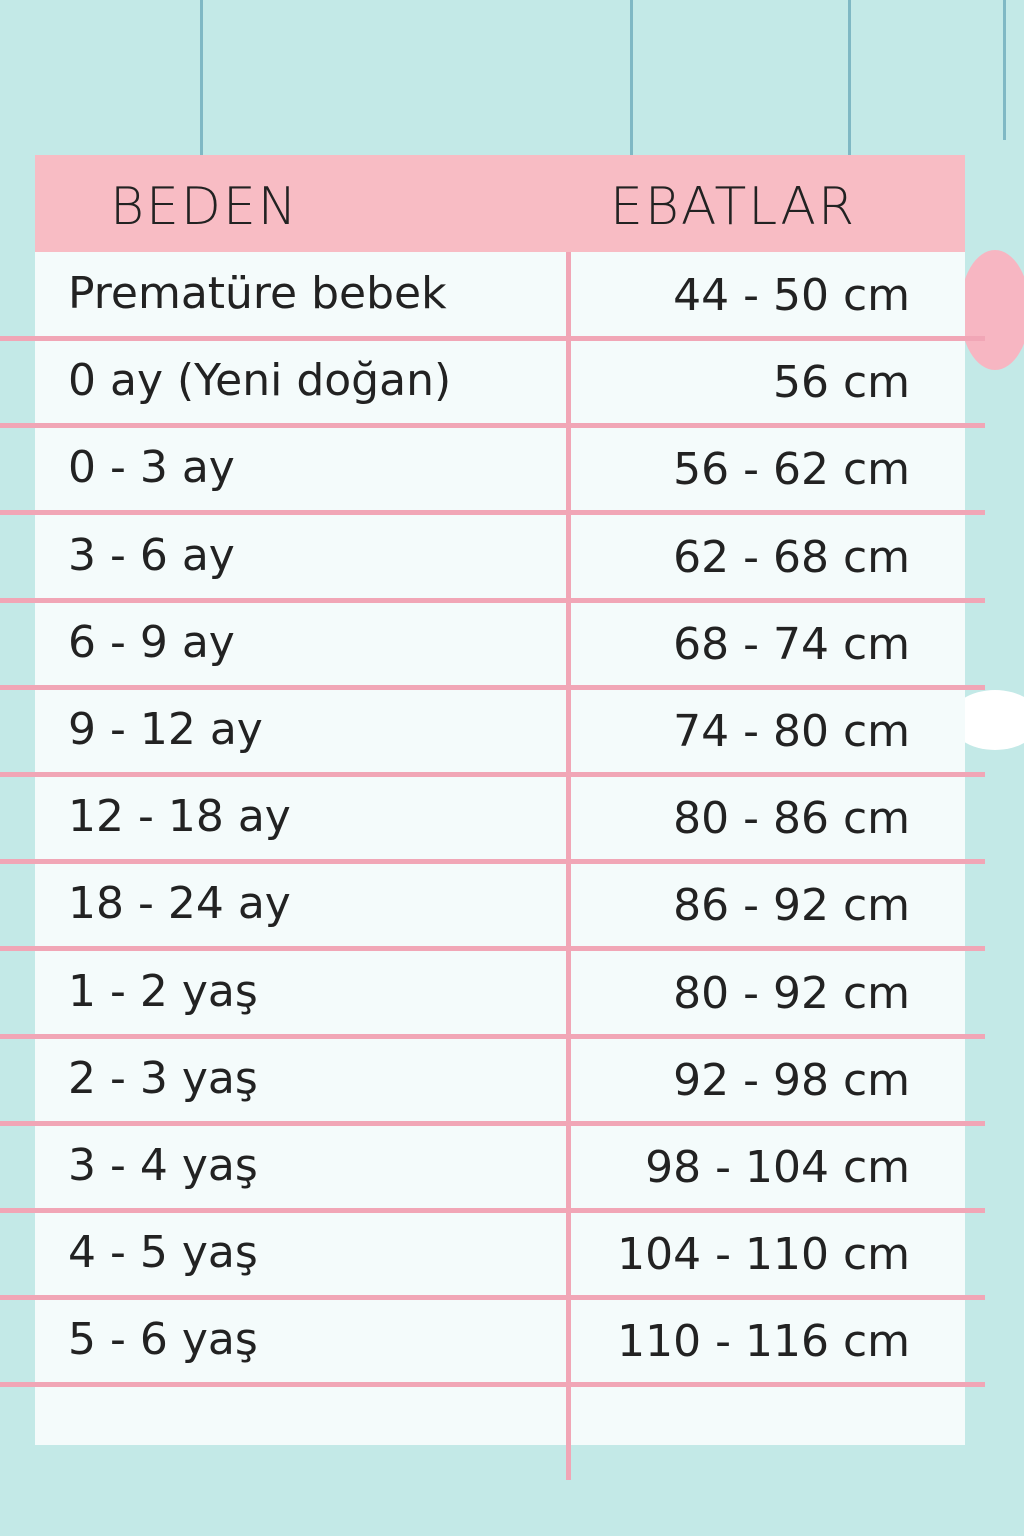 This screenshot has height=1536, width=1024. I want to click on size-cell: 18 - 24 ay, so click(179, 904).